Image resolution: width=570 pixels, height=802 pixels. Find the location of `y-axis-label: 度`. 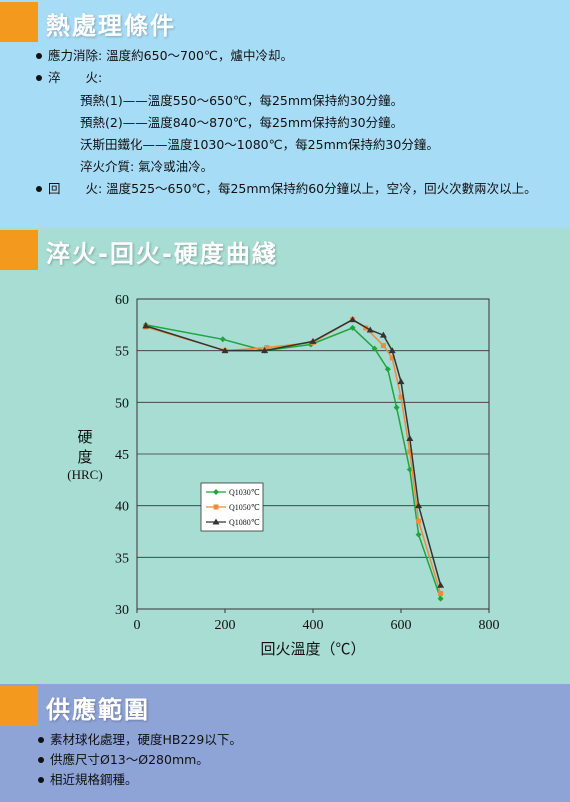

y-axis-label: 度 is located at coordinates (84, 457).